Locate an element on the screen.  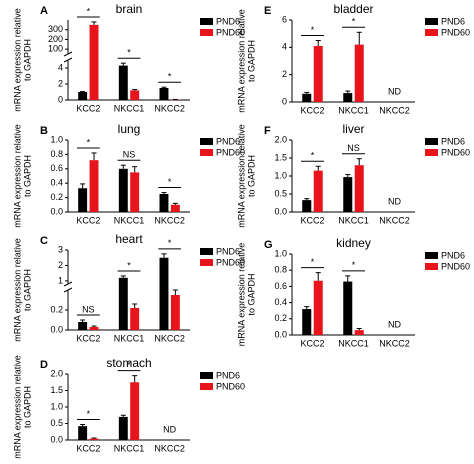
panel-letter: E is located at coordinates (267, 11).